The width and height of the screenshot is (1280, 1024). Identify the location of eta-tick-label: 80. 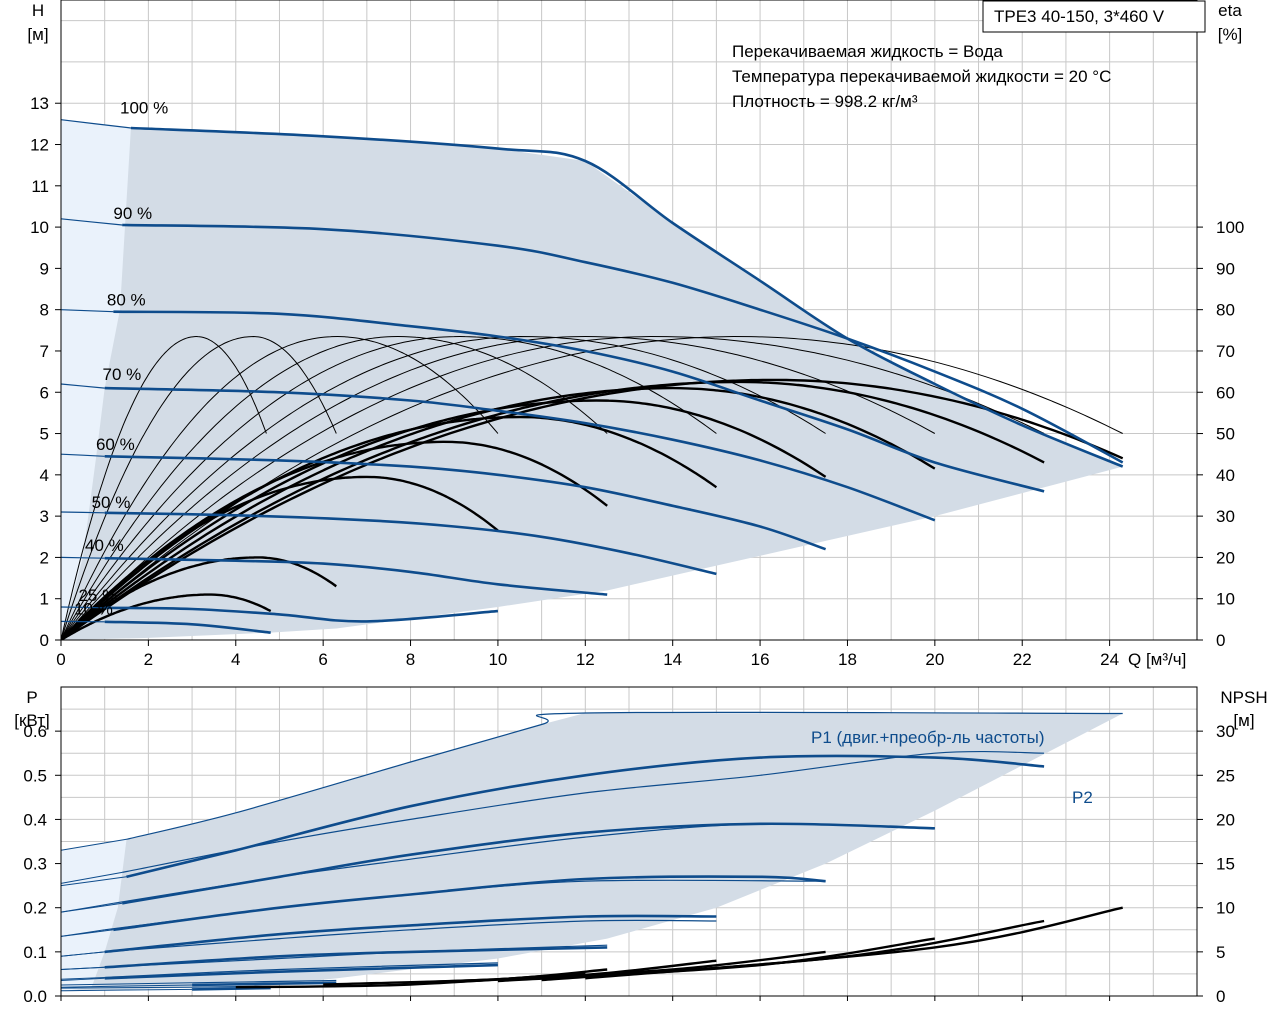
(1225, 310).